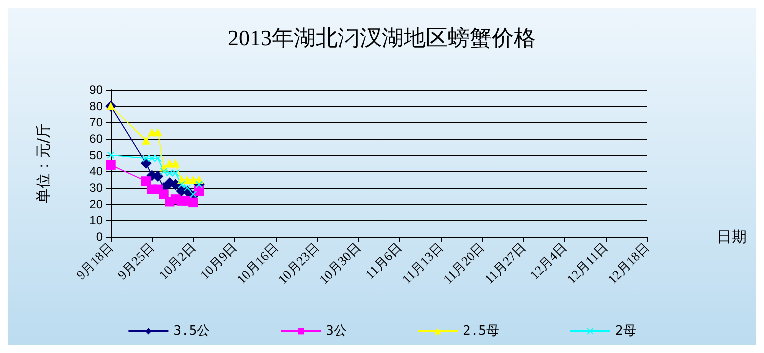 This screenshot has width=764, height=353. I want to click on y-axis-title: 单位：元/斤, so click(43, 163).